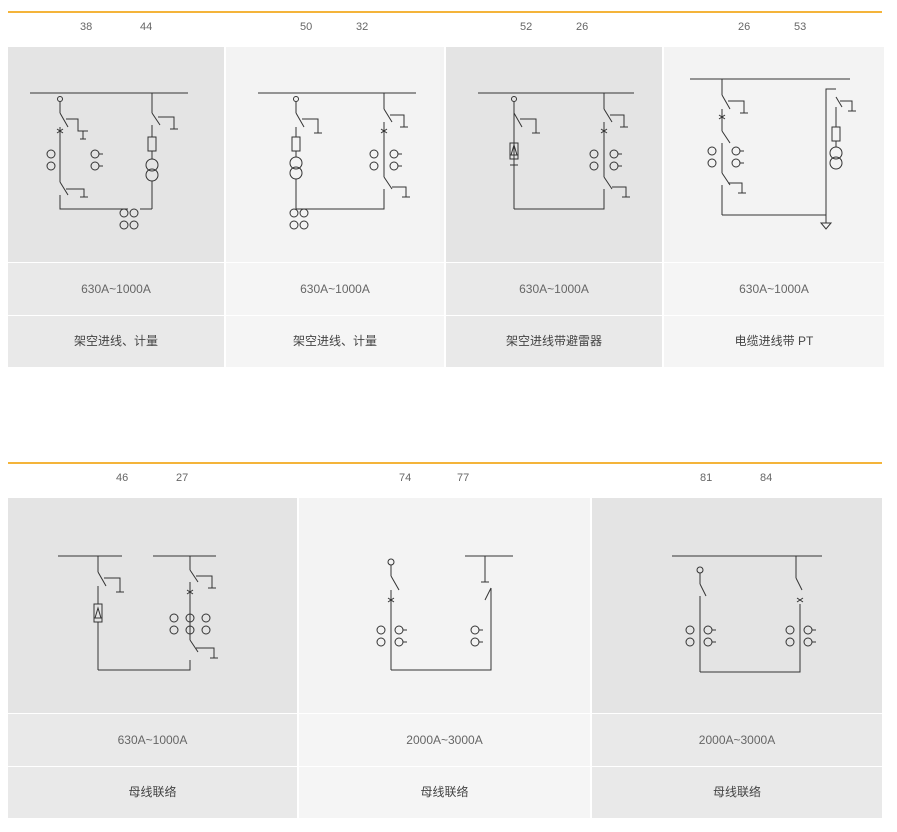 Image resolution: width=897 pixels, height=832 pixels. What do you see at coordinates (463, 478) in the screenshot?
I see `scheme-num-b: 77` at bounding box center [463, 478].